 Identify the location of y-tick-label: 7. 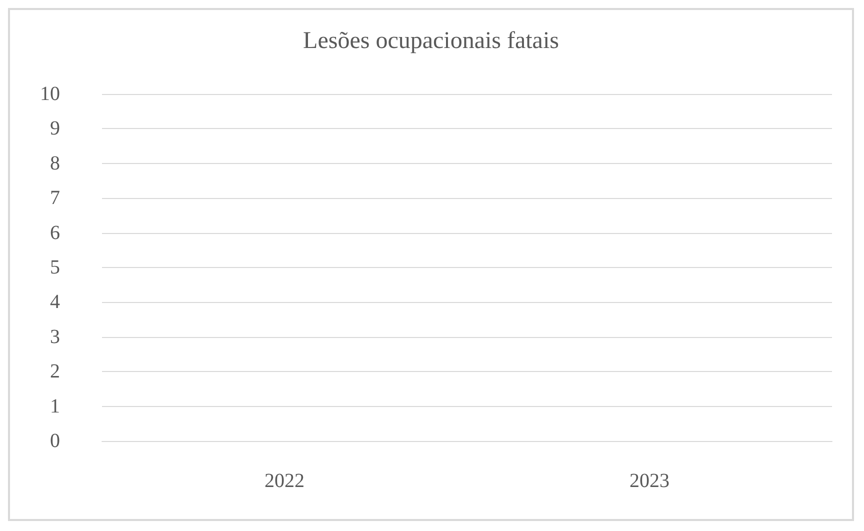
(55, 198).